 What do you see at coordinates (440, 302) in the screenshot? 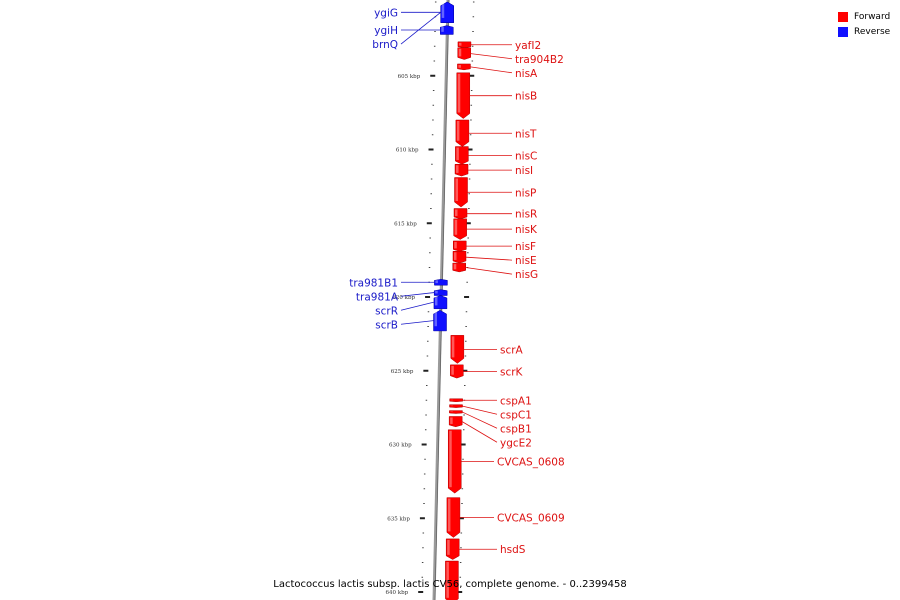
I see `gene-scrr` at bounding box center [440, 302].